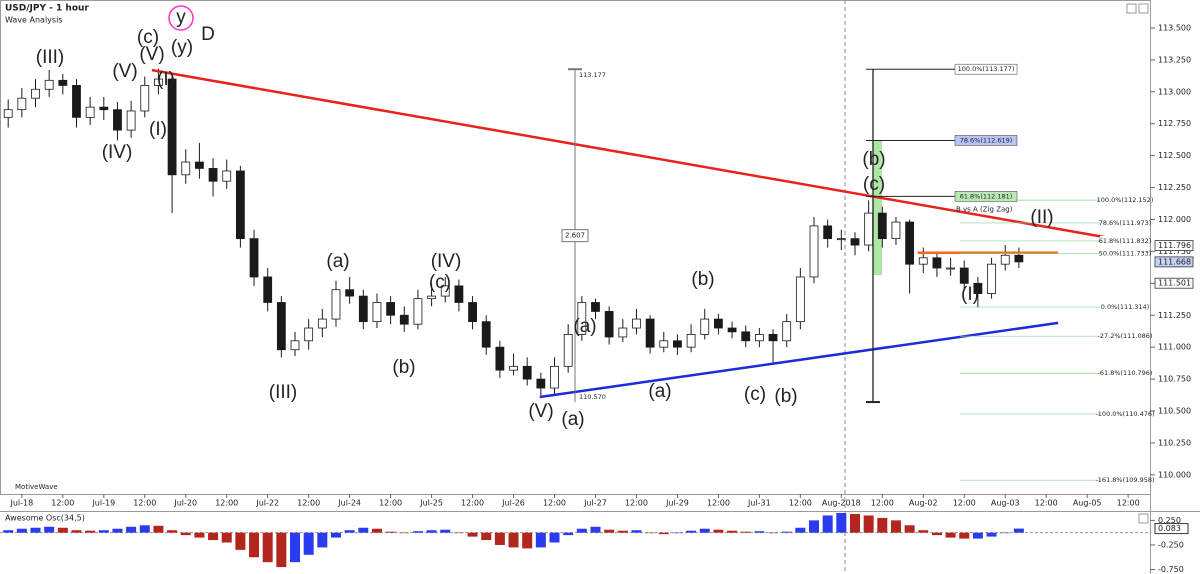  Describe the element at coordinates (1125, 241) in the screenshot. I see `fib-label: 61.8%(111.832)` at that location.